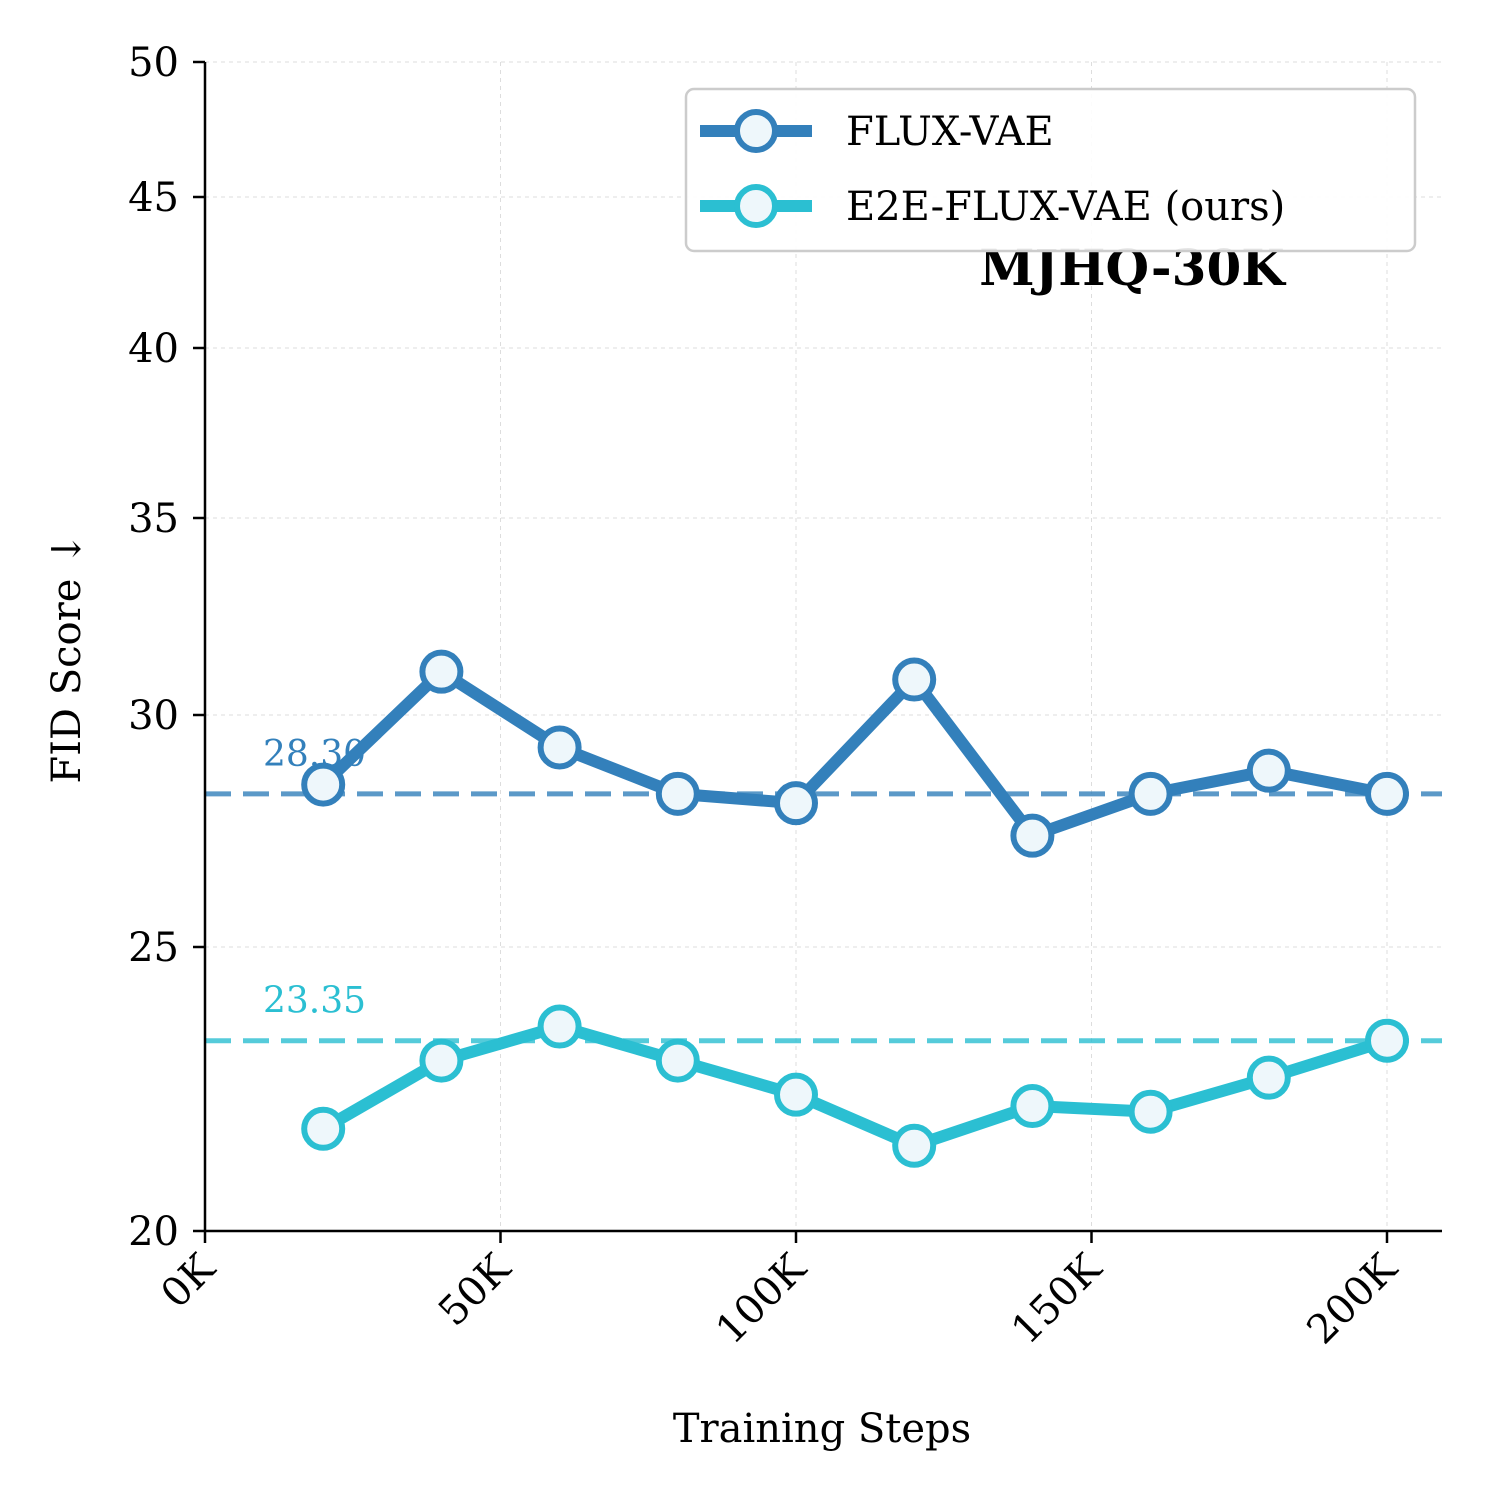  Describe the element at coordinates (153, 198) in the screenshot. I see `y-tick-label: 45` at that location.